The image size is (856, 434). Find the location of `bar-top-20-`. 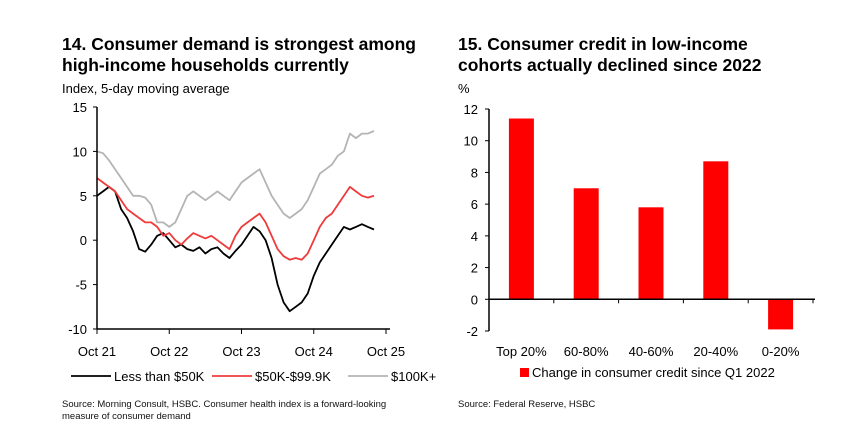

bar-top-20- is located at coordinates (521, 209).